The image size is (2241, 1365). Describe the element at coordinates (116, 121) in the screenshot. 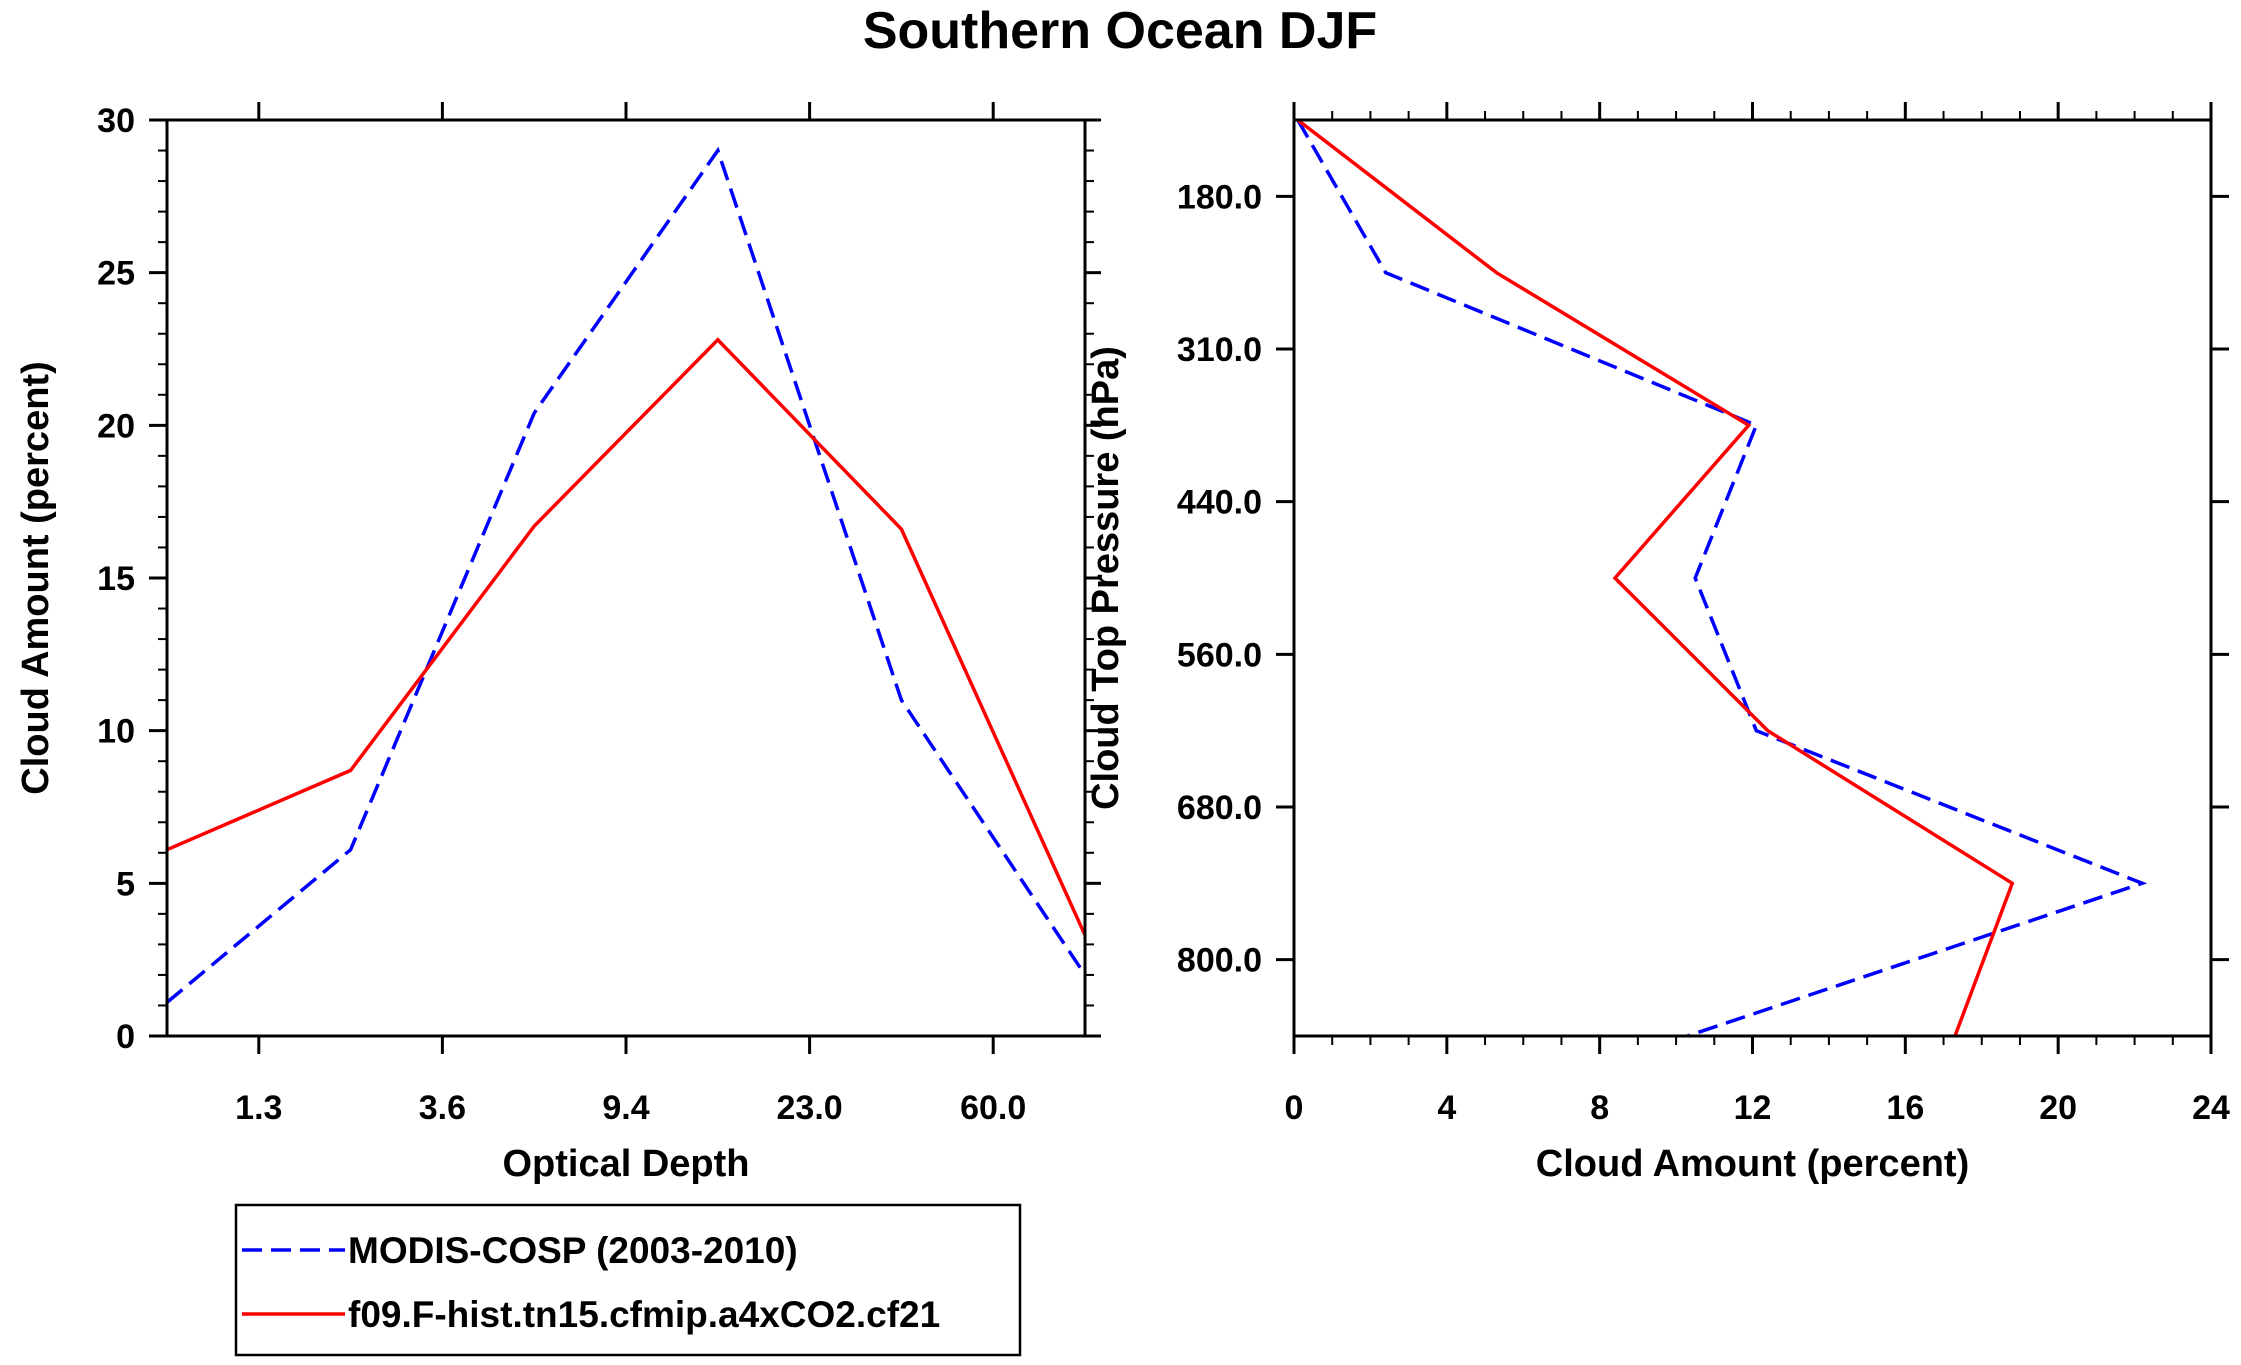

I see `left-y-tick-label: 30` at that location.